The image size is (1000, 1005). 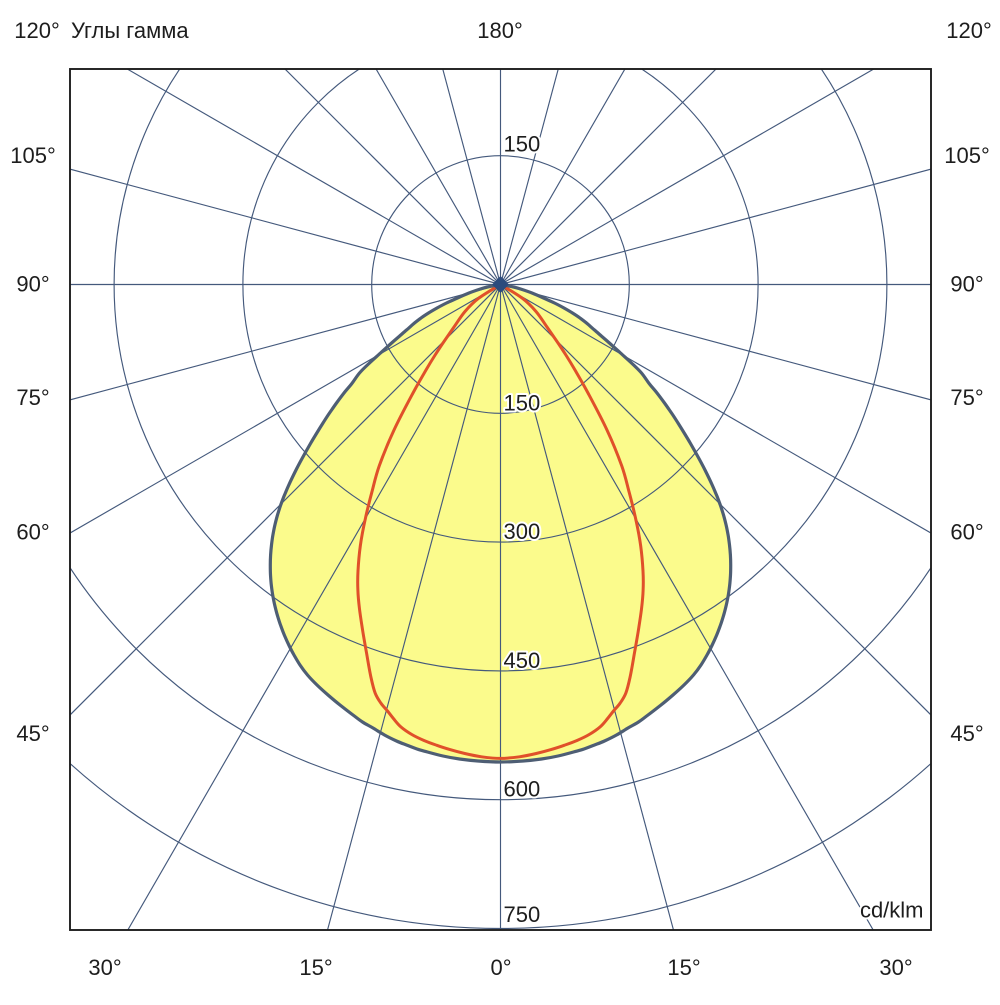 I want to click on svg-text: cd/klm, so click(x=892, y=910).